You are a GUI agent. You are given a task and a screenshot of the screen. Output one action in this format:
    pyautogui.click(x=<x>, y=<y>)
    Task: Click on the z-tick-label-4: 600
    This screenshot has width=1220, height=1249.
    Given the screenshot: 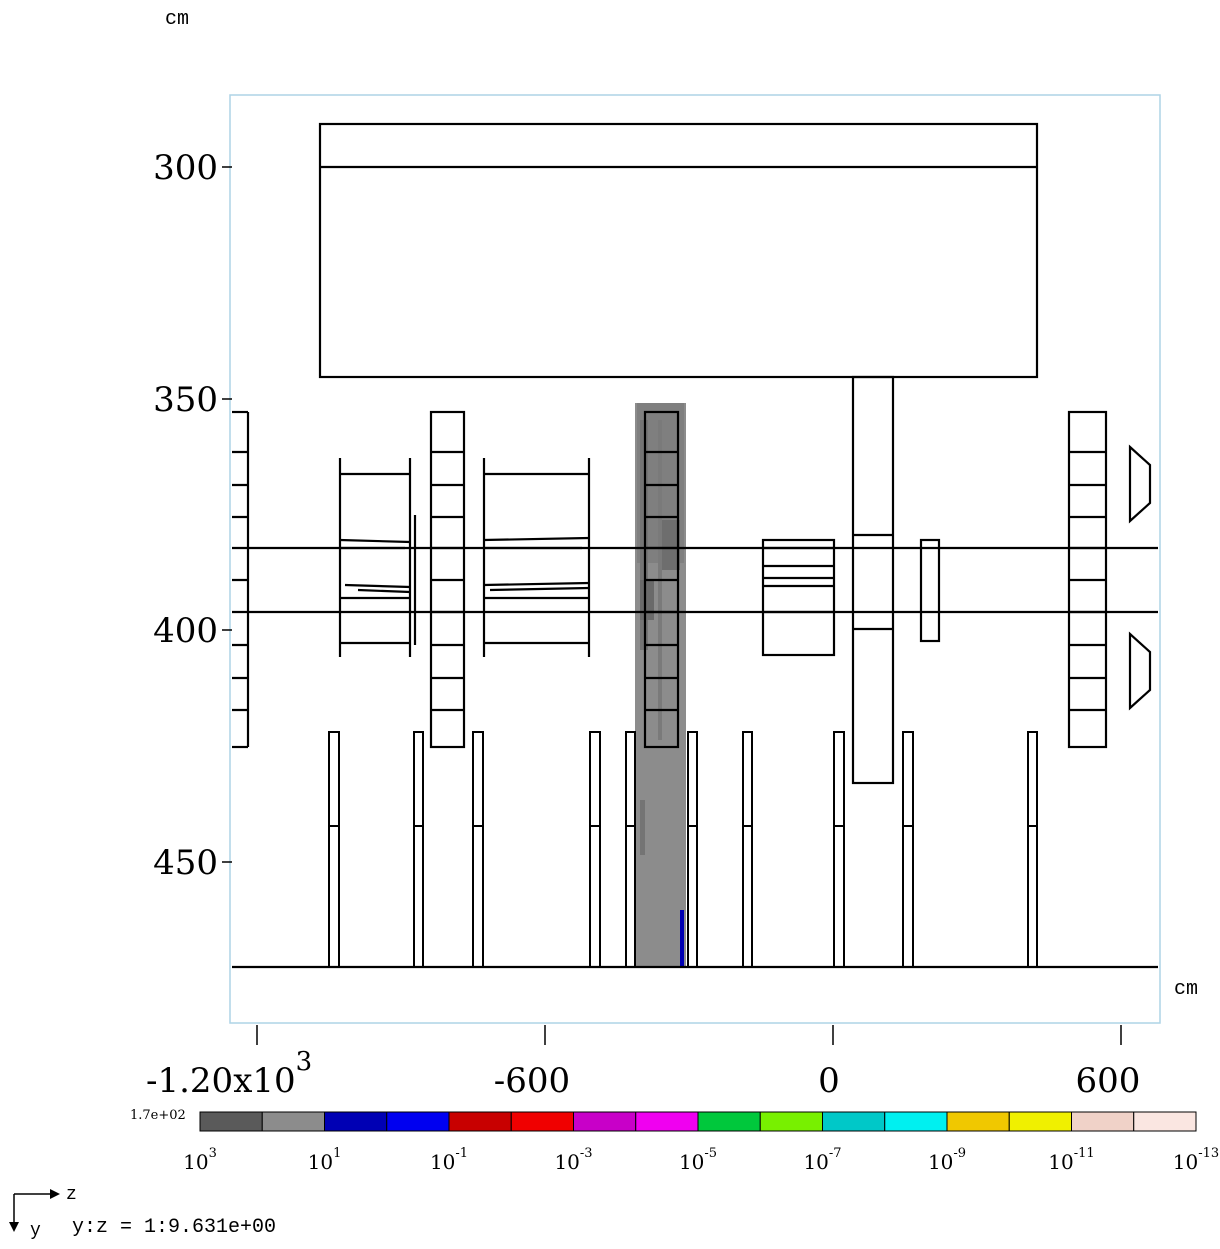 What is the action you would take?
    pyautogui.click(x=1108, y=1081)
    